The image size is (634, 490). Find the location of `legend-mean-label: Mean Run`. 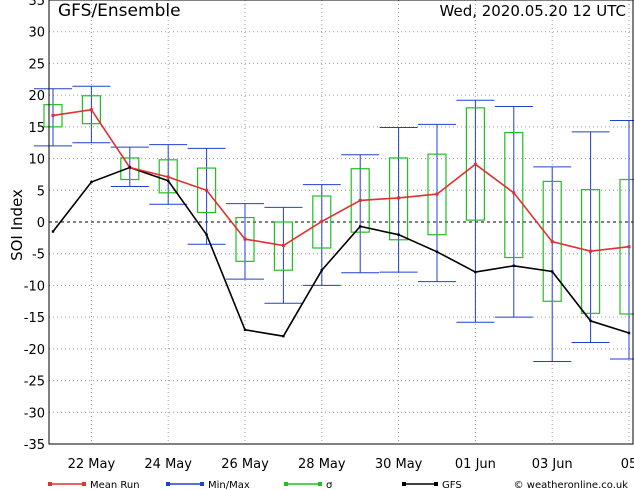

legend-mean-label: Mean Run is located at coordinates (115, 485).